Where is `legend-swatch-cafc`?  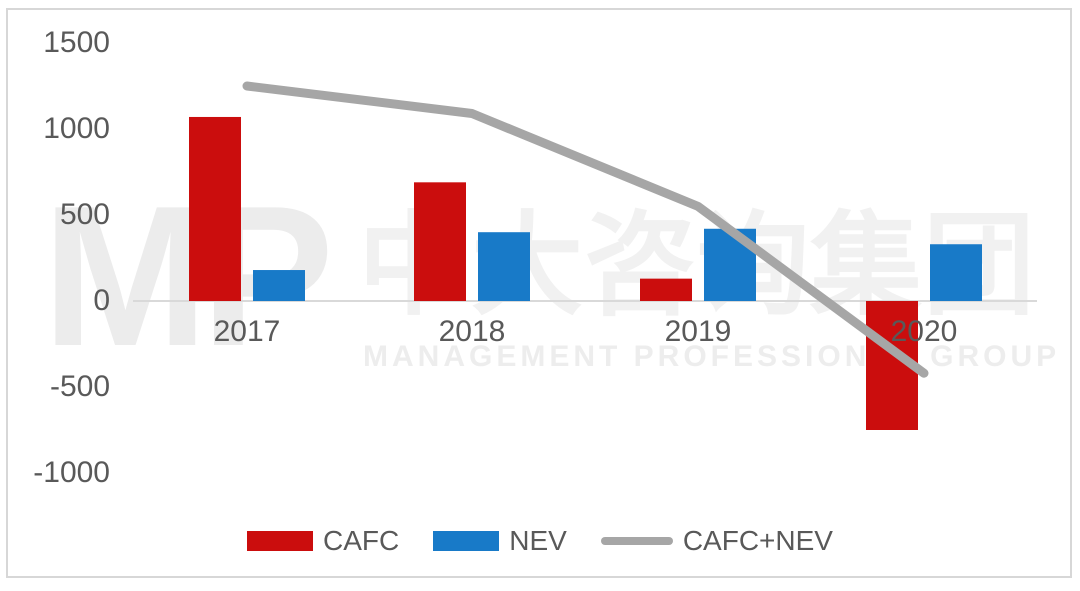
legend-swatch-cafc is located at coordinates (280, 541).